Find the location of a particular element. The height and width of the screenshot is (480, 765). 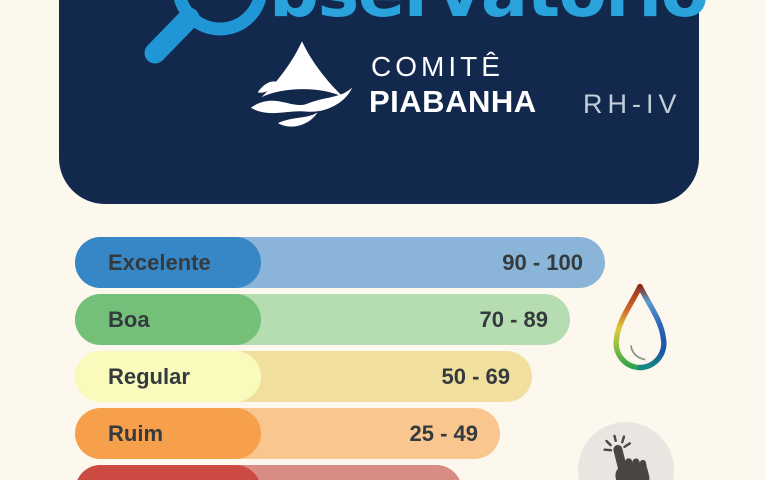

legend-label-pill-pessima: Péssima is located at coordinates (168, 472).